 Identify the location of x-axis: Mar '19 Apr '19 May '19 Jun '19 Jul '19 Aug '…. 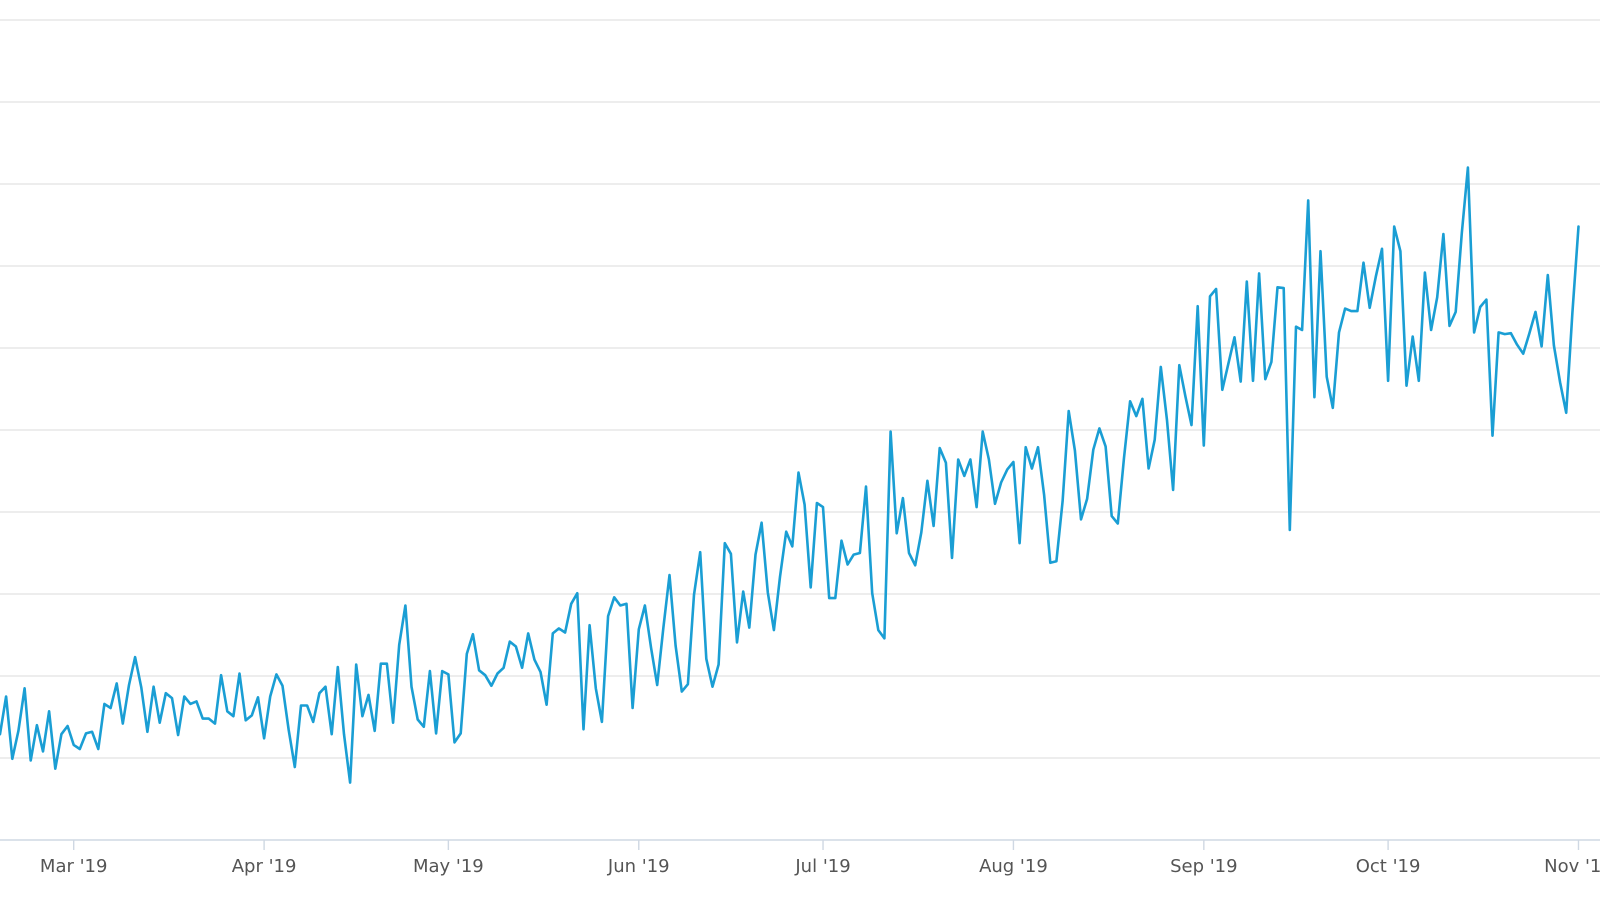
(800, 858).